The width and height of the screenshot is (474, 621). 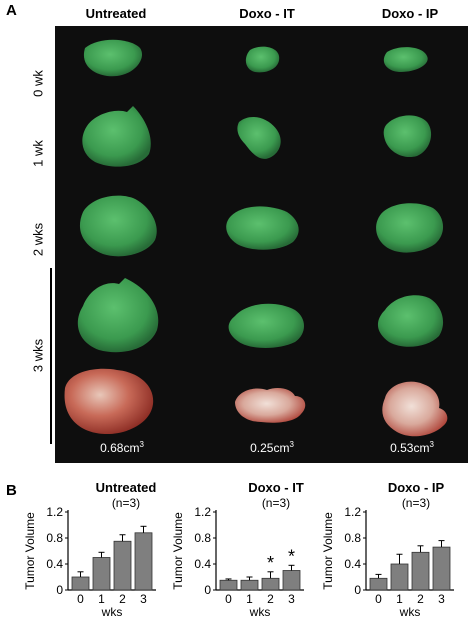 I want to click on tumor-untreated-3wks, so click(x=118, y=315).